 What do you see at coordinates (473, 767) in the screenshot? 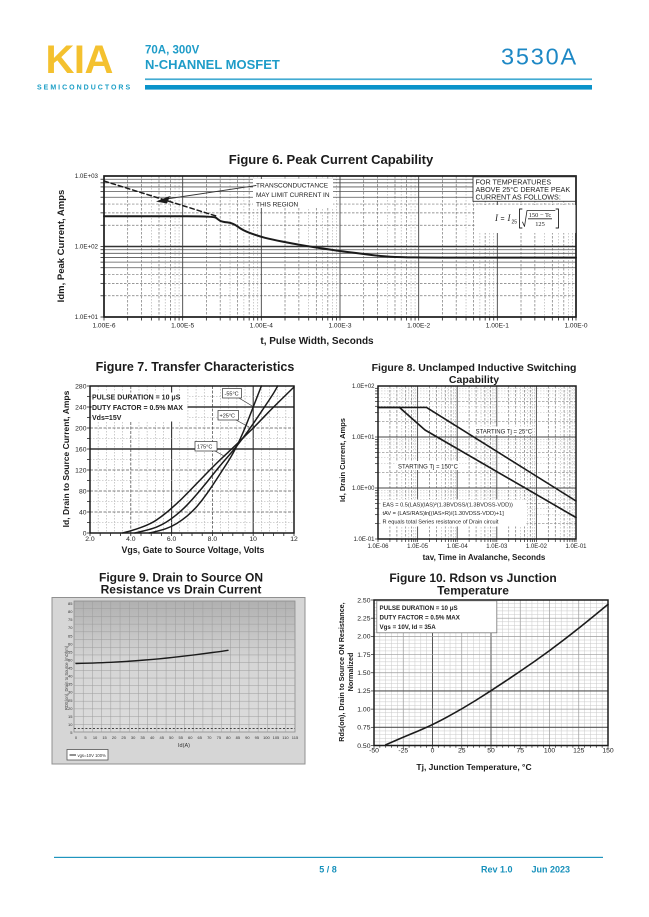
I see `svg-text: Tj, Junction Temperature, °C` at bounding box center [473, 767].